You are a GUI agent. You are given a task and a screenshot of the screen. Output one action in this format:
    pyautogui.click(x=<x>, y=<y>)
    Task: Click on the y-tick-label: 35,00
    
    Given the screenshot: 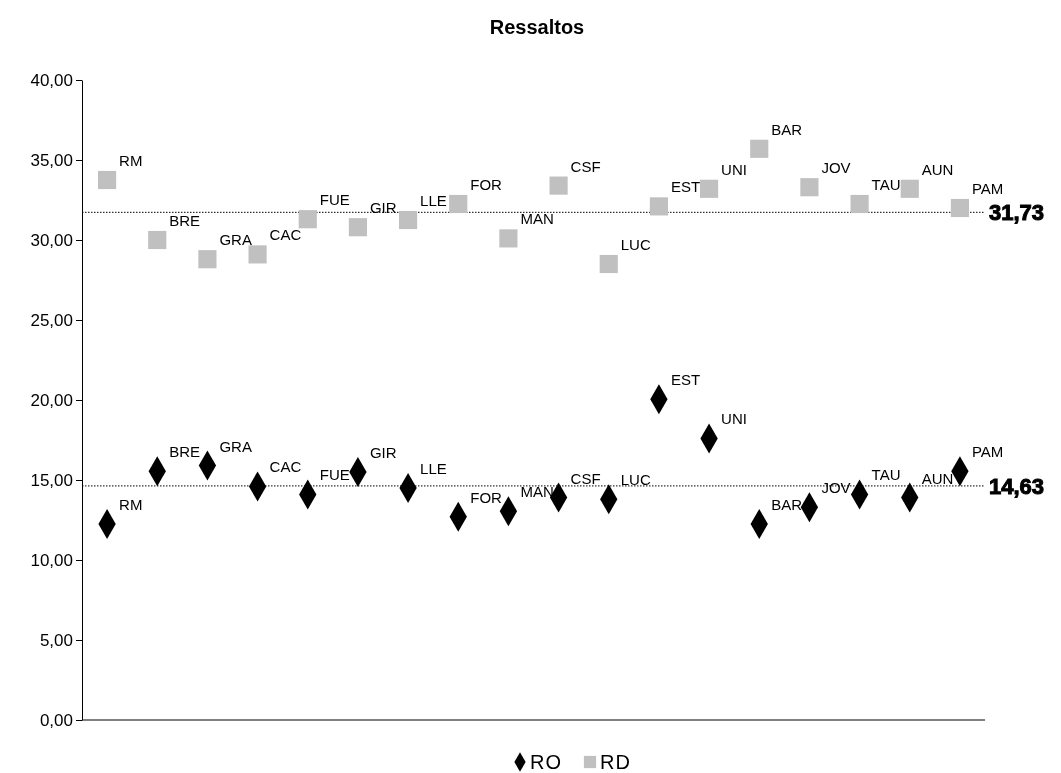 What is the action you would take?
    pyautogui.click(x=51, y=160)
    